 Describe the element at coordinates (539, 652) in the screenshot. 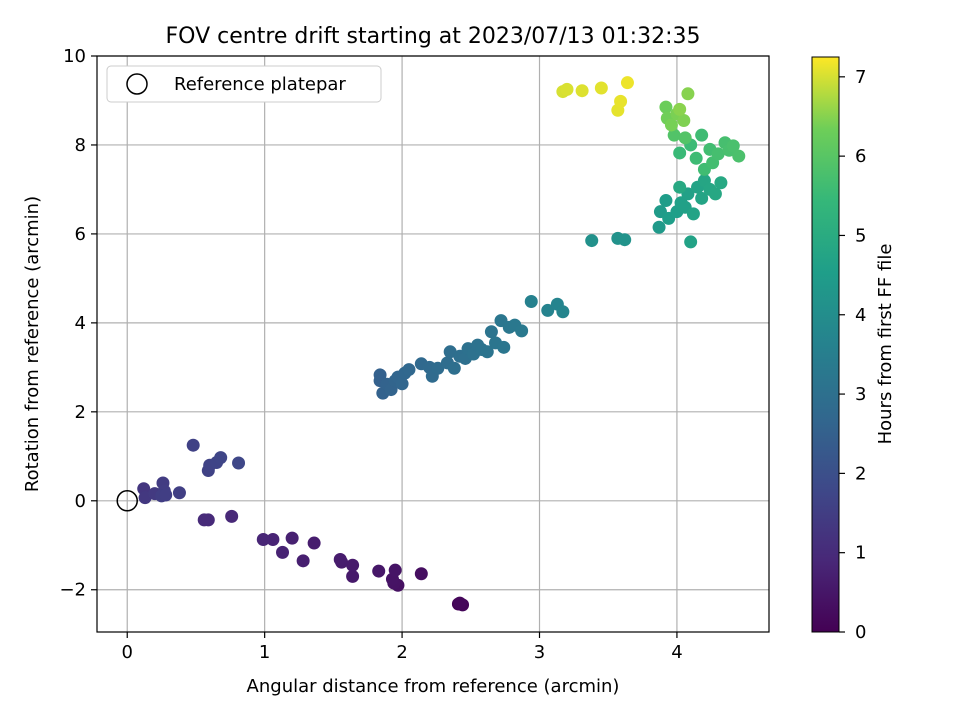

I see `x-tick-label: 3` at that location.